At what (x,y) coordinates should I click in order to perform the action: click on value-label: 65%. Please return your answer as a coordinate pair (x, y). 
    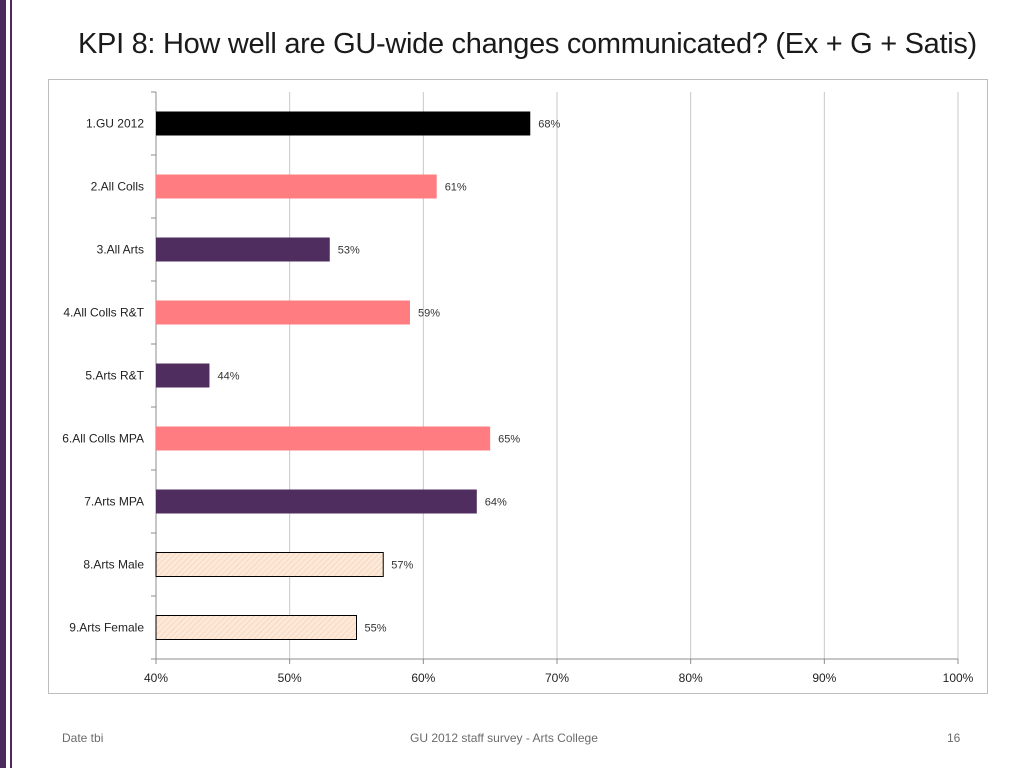
    Looking at the image, I should click on (509, 440).